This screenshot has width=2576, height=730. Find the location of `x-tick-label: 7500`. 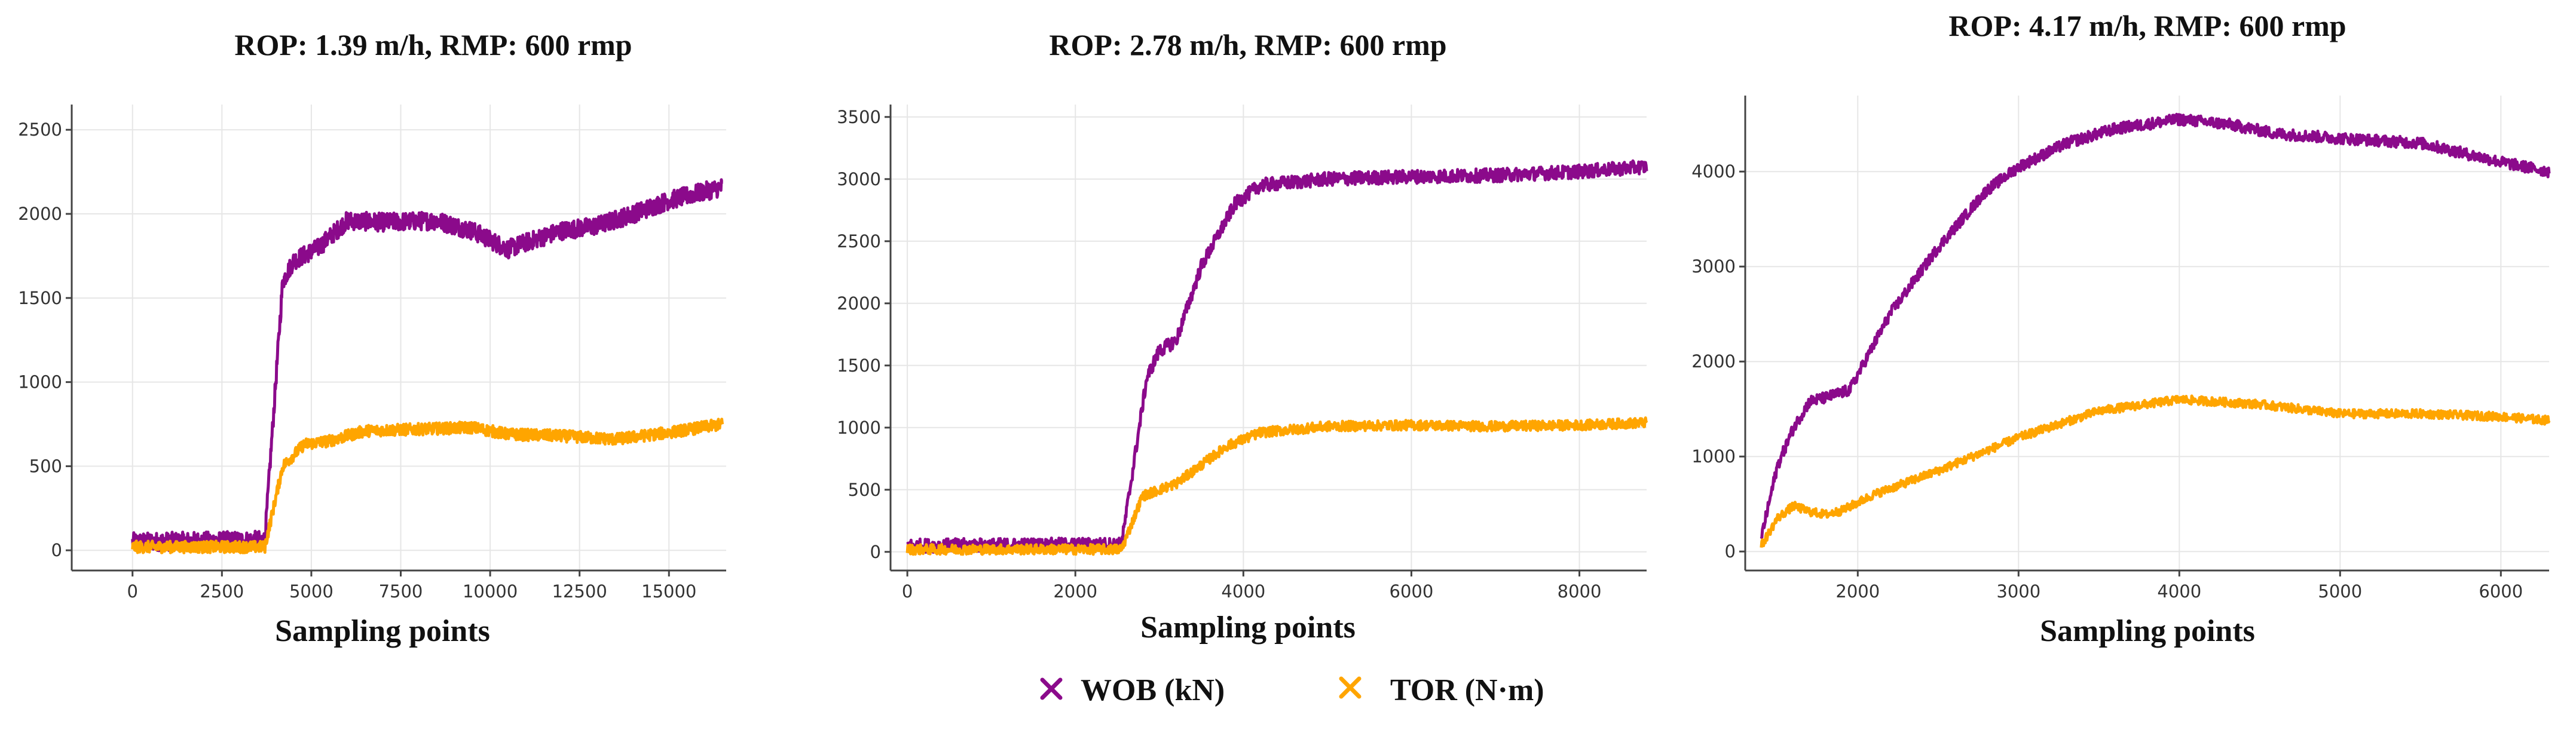

x-tick-label: 7500 is located at coordinates (401, 591).